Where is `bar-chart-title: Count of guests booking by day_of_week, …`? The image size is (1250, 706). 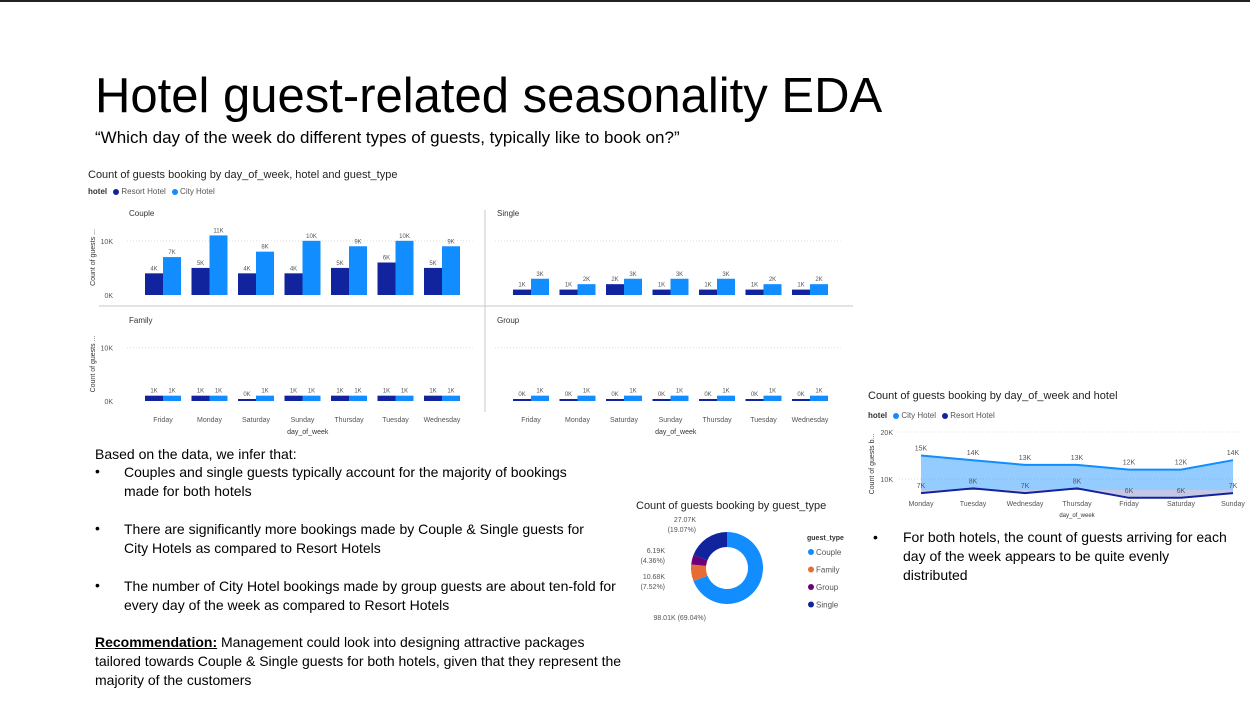 bar-chart-title: Count of guests booking by day_of_week, … is located at coordinates (243, 175).